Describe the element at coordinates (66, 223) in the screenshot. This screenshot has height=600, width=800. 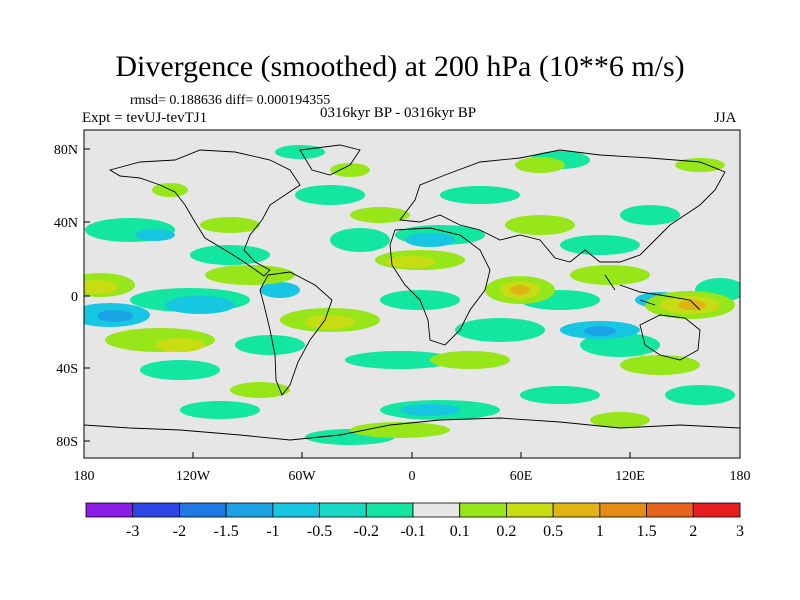
I see `lat-label-40n: 40N` at that location.